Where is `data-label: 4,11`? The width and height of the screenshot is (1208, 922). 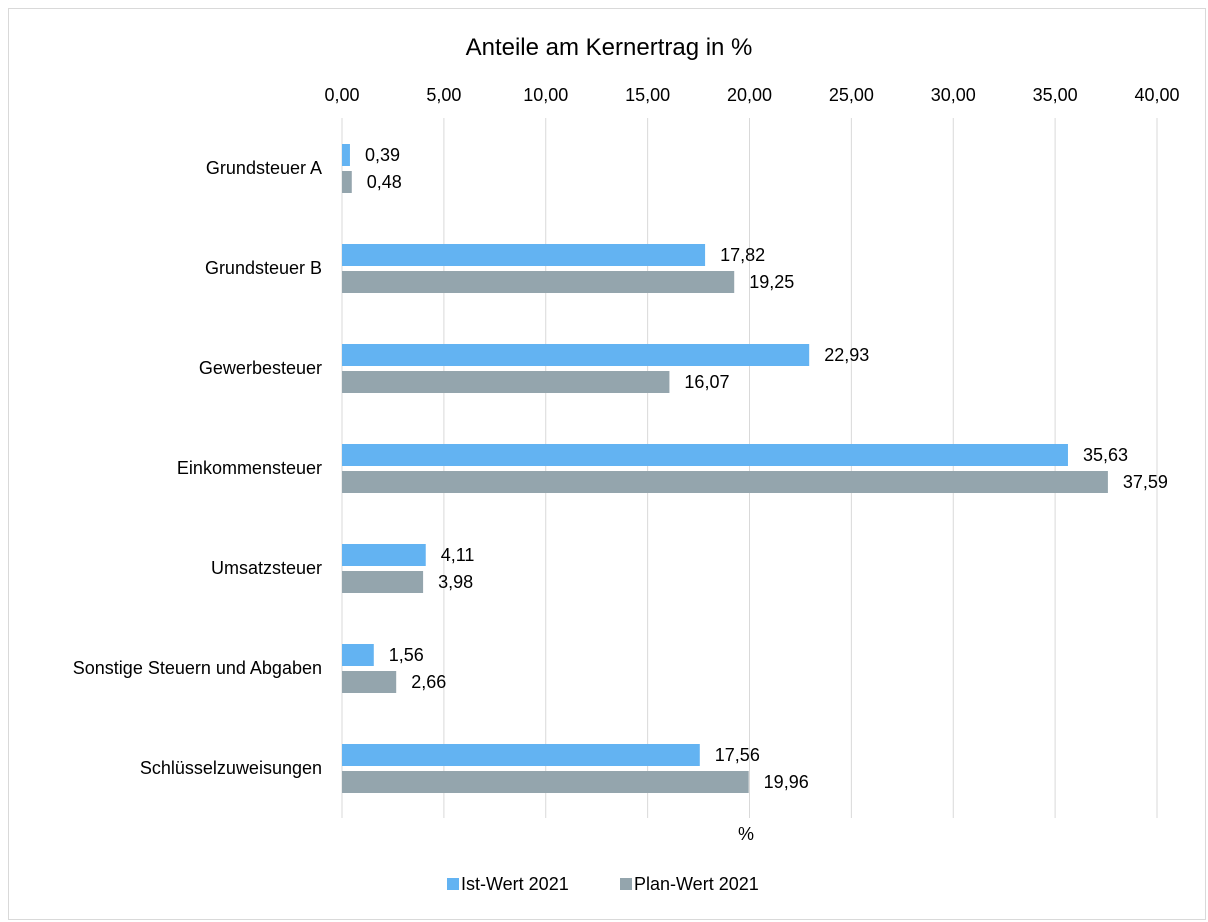
data-label: 4,11 is located at coordinates (458, 555).